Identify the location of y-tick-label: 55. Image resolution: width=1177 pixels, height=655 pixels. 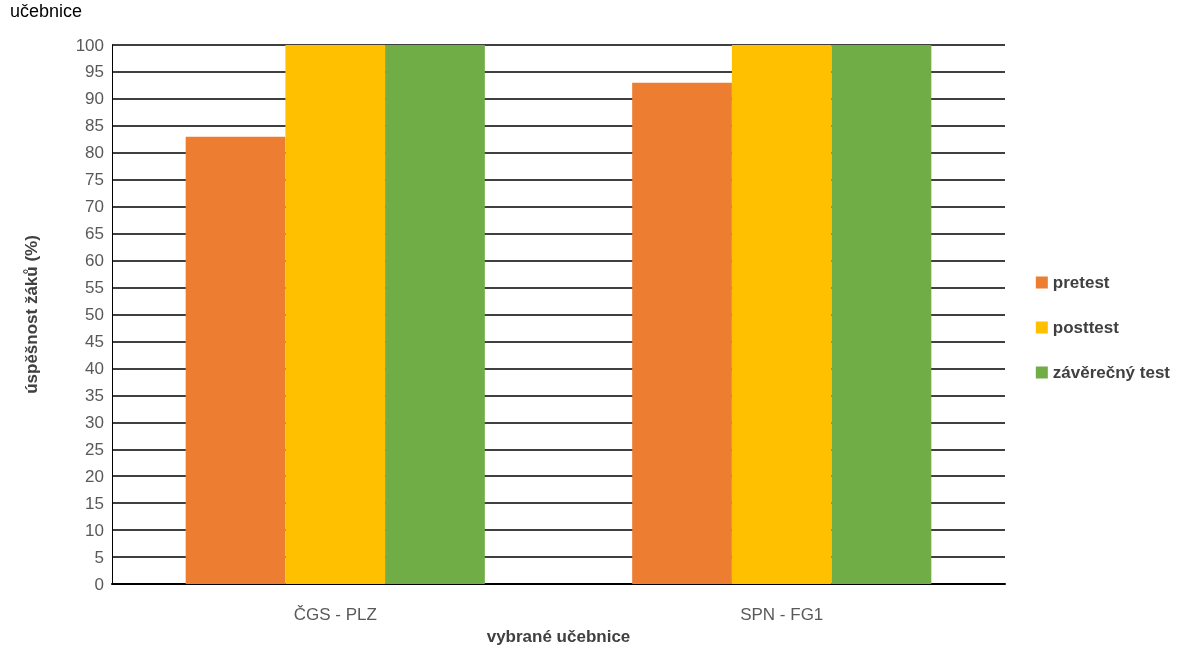
(94, 288).